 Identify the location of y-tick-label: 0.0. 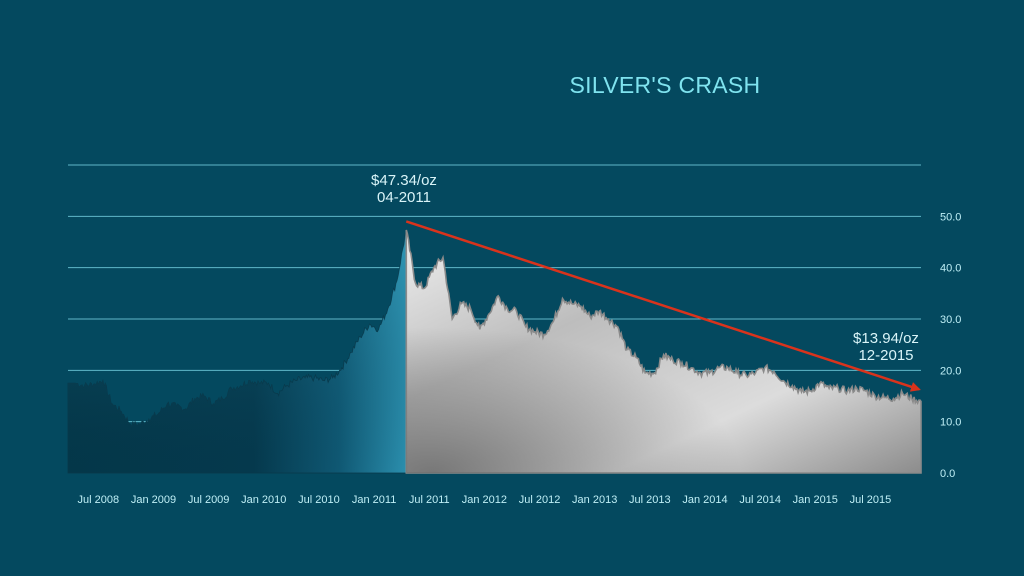
(947, 474).